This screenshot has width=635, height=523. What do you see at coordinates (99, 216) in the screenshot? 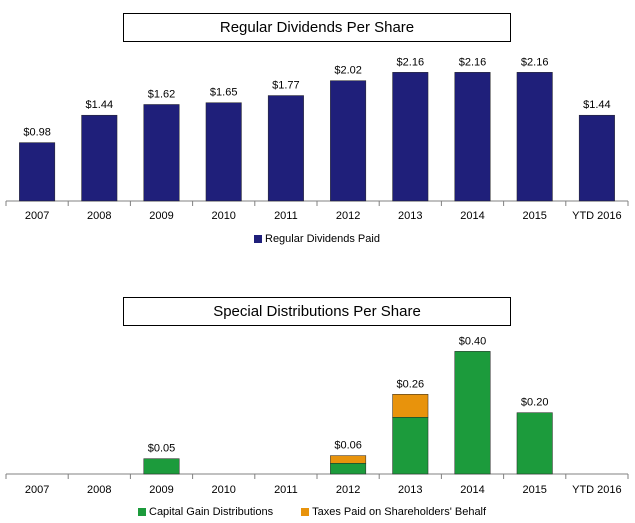
I see `x-tick-label: 2008` at bounding box center [99, 216].